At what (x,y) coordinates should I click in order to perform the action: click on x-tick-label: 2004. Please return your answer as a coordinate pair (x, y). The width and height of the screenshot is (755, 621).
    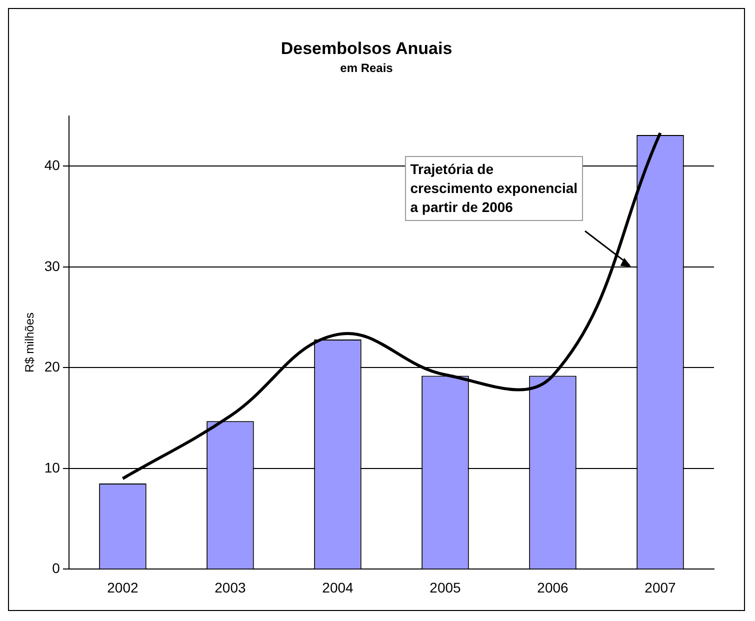
    Looking at the image, I should click on (338, 587).